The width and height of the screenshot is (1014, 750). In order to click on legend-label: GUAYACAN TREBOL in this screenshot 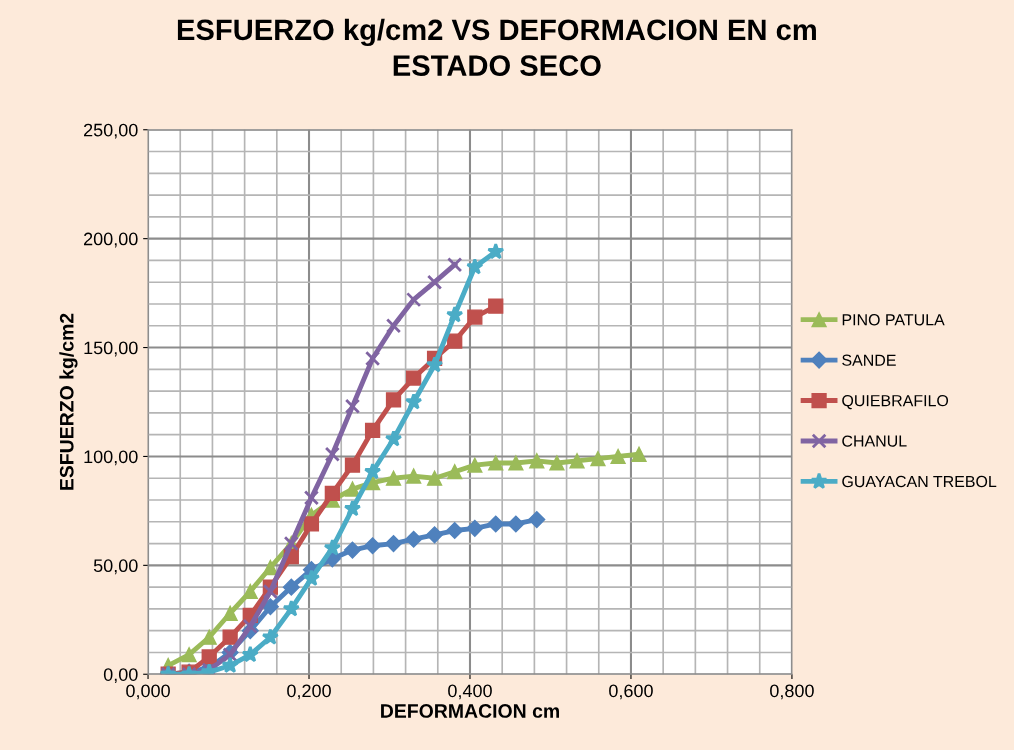, I will do `click(919, 481)`.